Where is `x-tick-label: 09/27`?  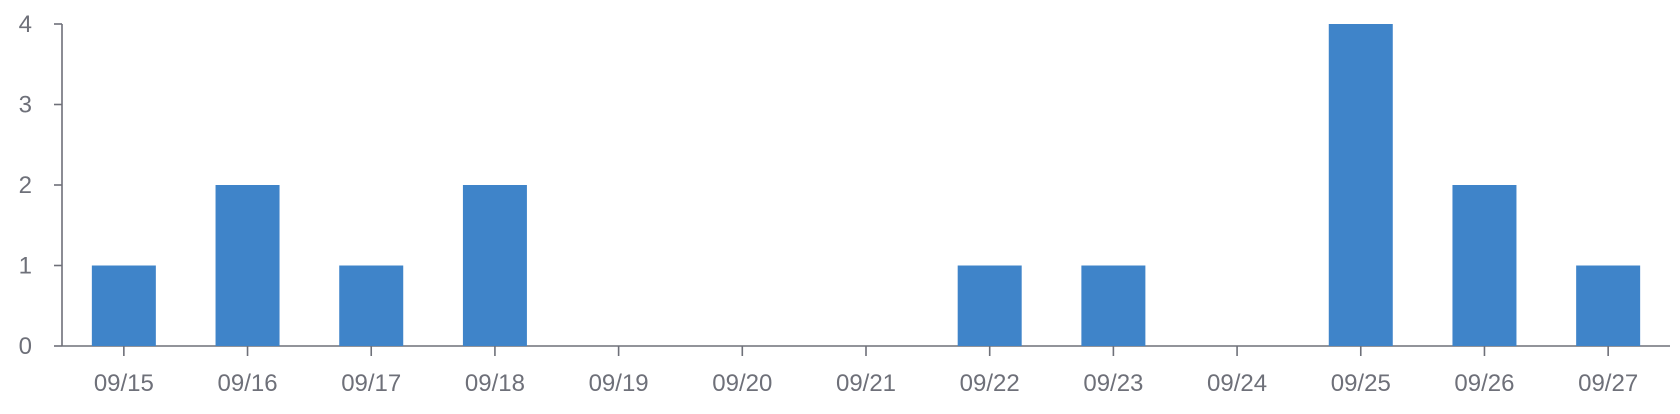 x-tick-label: 09/27 is located at coordinates (1608, 383).